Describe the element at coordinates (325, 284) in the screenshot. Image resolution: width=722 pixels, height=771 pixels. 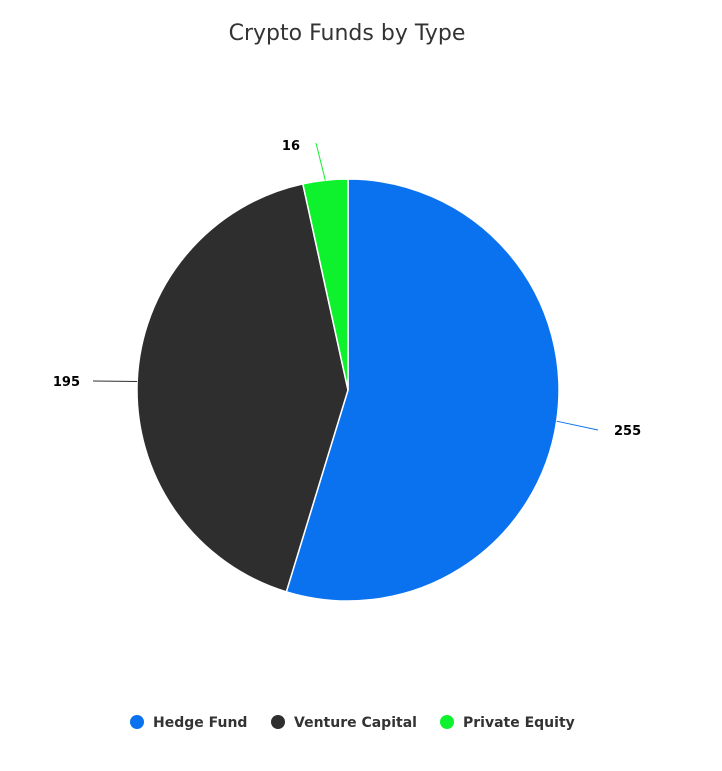
I see `pie-slice-private-equity` at that location.